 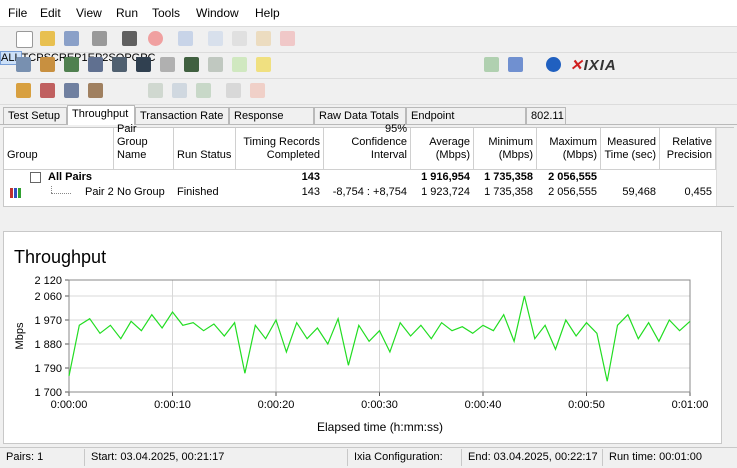 I want to click on menu-item: Help, so click(x=267, y=13).